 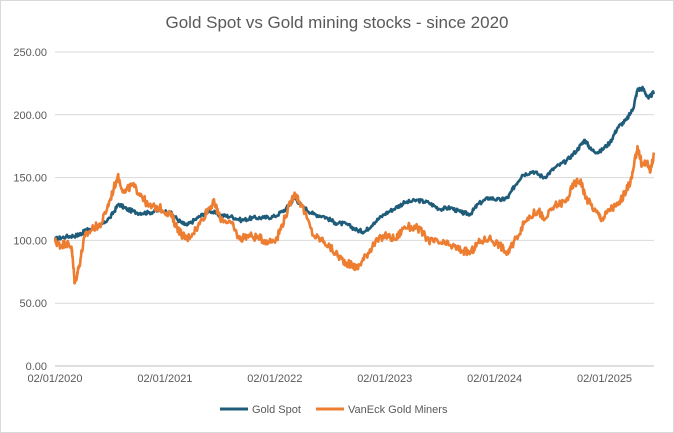 What do you see at coordinates (276, 410) in the screenshot?
I see `legend-label: Gold Spot` at bounding box center [276, 410].